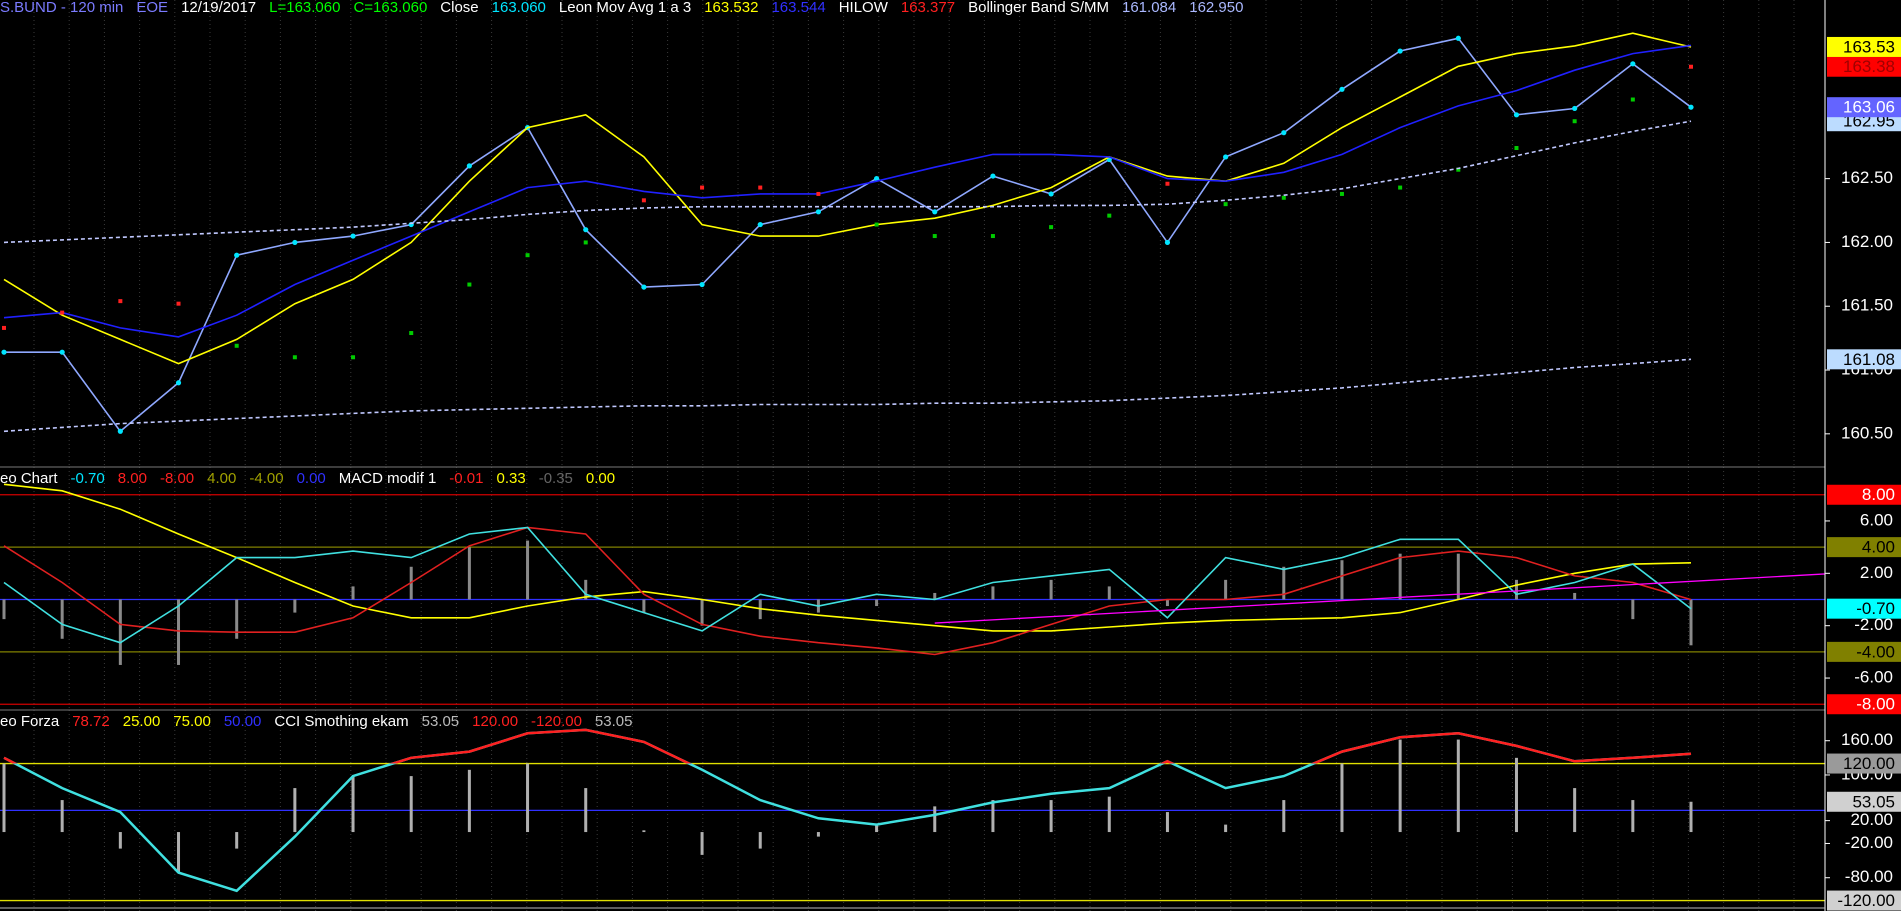  I want to click on legend-item: Bollinger Band S/MM, so click(1038, 8).